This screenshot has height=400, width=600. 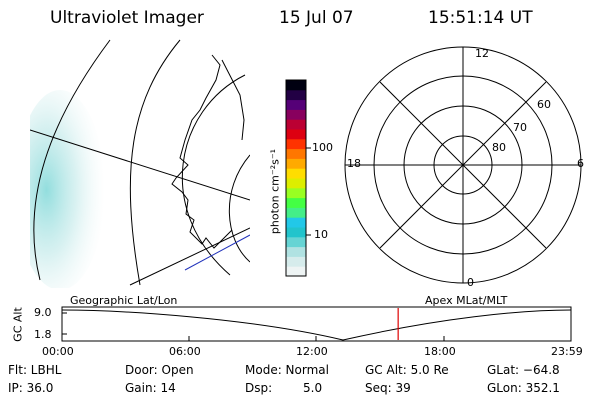 What do you see at coordinates (407, 370) in the screenshot?
I see `gc-alt-label: GC Alt: 5.0 Re` at bounding box center [407, 370].